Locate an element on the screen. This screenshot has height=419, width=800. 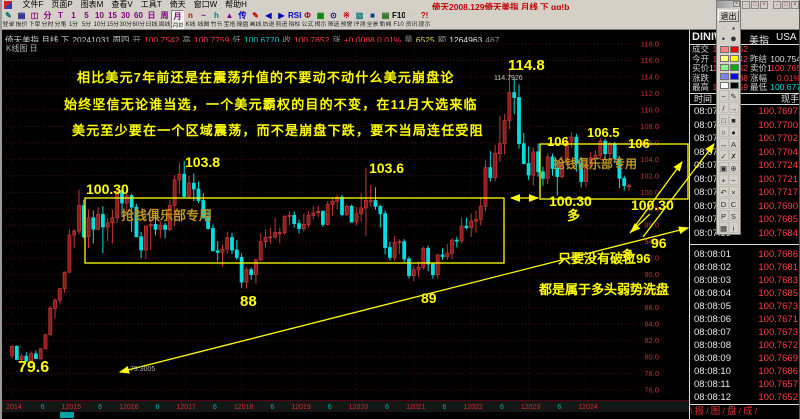
toolbar-button-操盘: 传操盘 is located at coordinates (242, 19).